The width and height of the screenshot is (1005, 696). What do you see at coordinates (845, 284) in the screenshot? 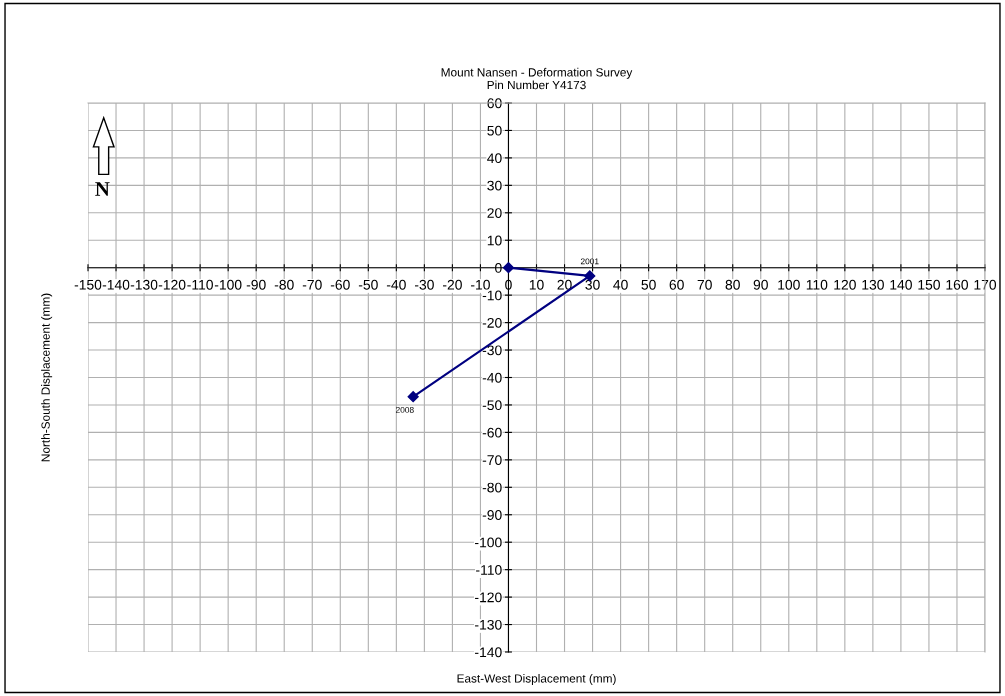
I see `x-tick-label: 120` at bounding box center [845, 284].